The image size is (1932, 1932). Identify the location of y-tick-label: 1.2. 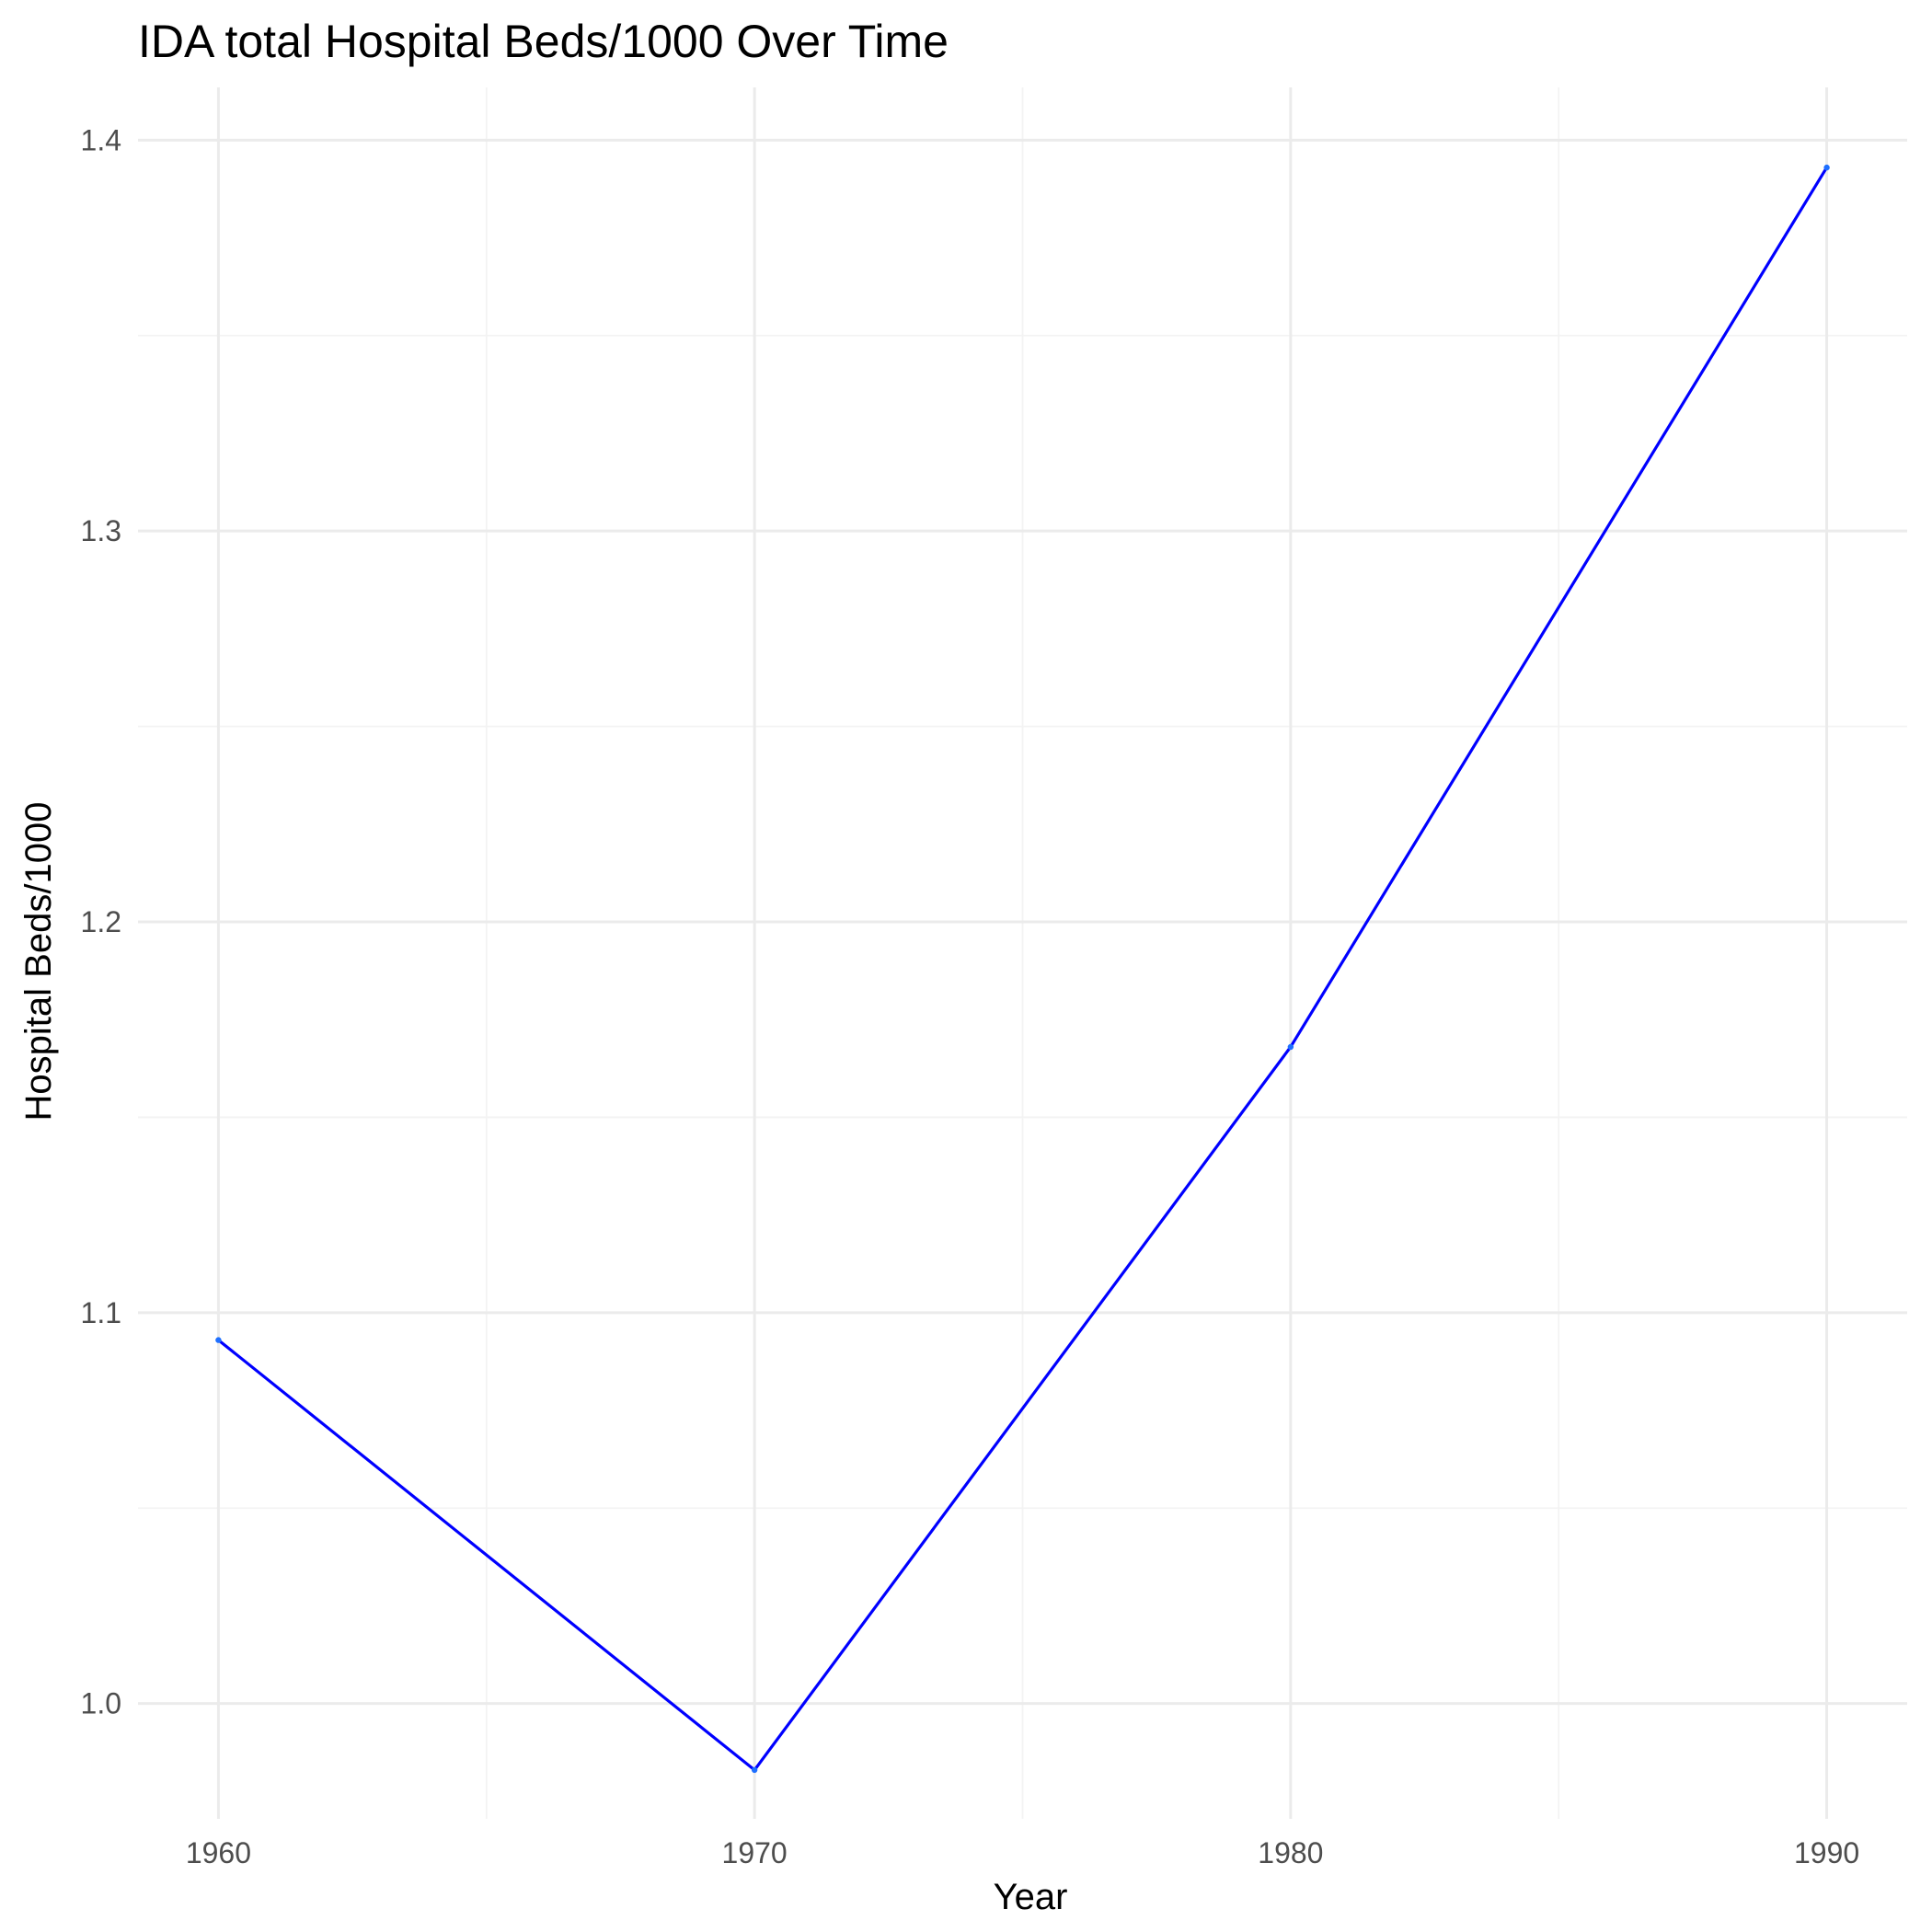
(101, 921).